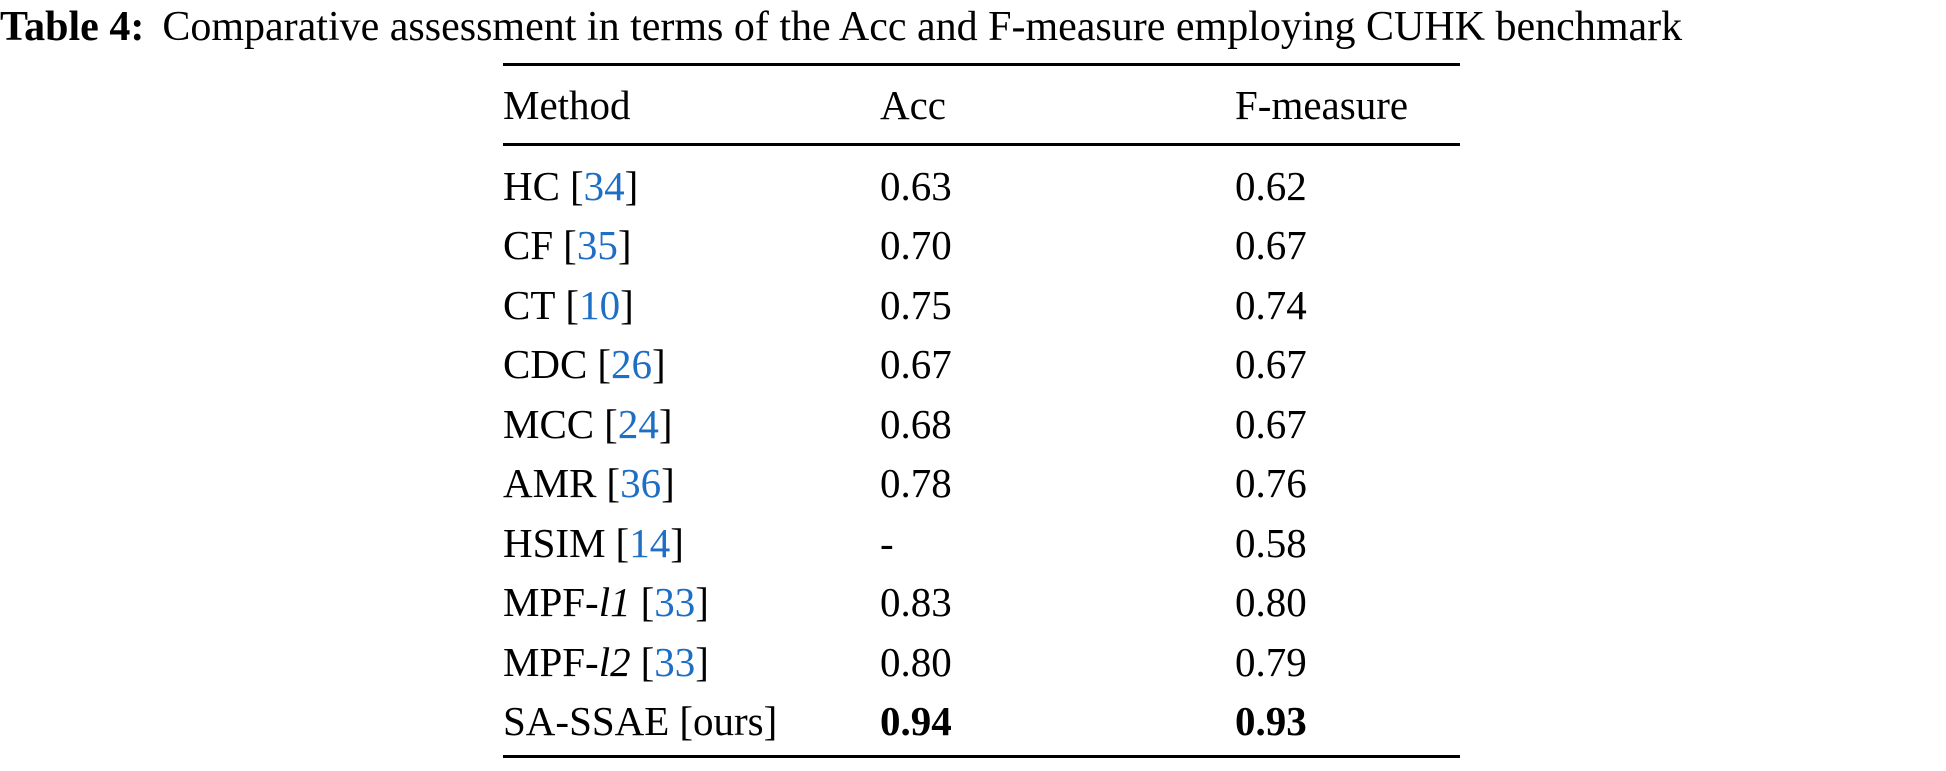  Describe the element at coordinates (600, 304) in the screenshot. I see `citation-link: 10` at that location.